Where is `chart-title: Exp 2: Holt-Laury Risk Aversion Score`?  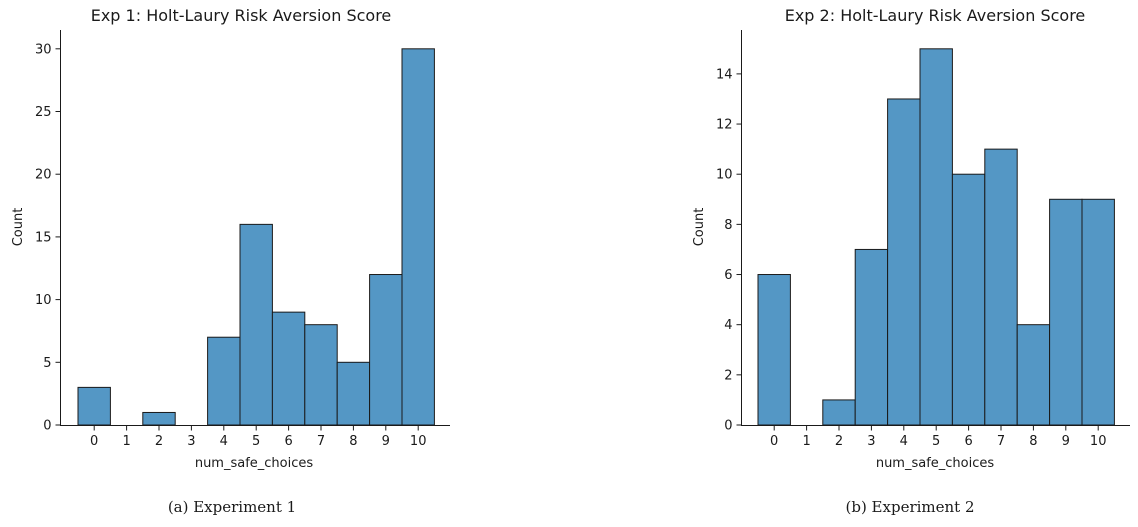
chart-title: Exp 2: Holt-Laury Risk Aversion Score is located at coordinates (935, 15).